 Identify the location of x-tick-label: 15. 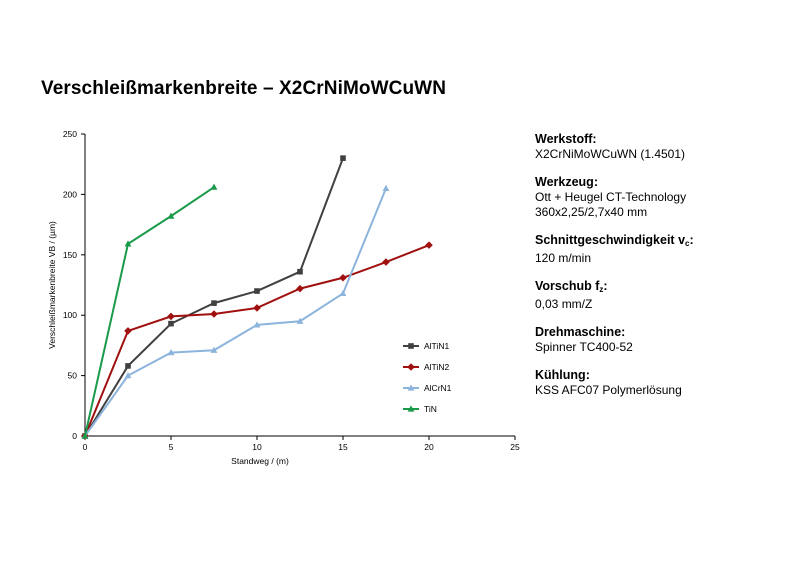
(343, 447).